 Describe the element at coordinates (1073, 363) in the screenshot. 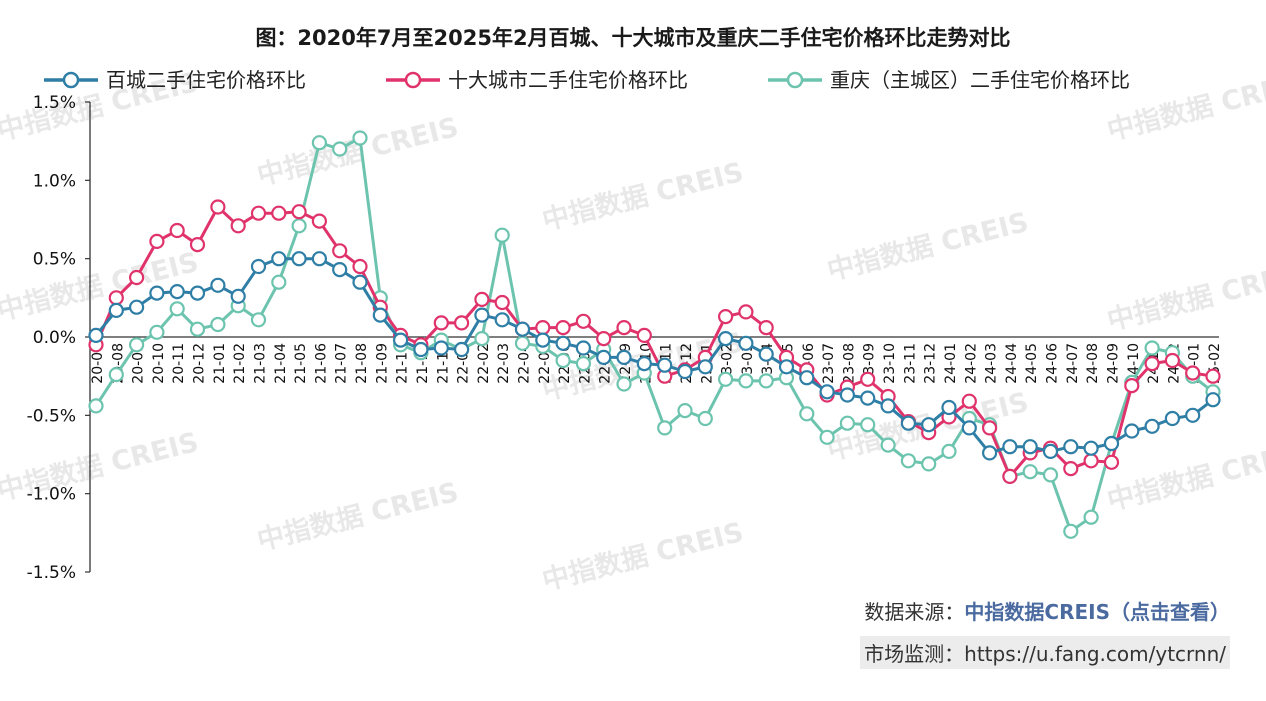

I see `x-tick-label: 24-07` at that location.